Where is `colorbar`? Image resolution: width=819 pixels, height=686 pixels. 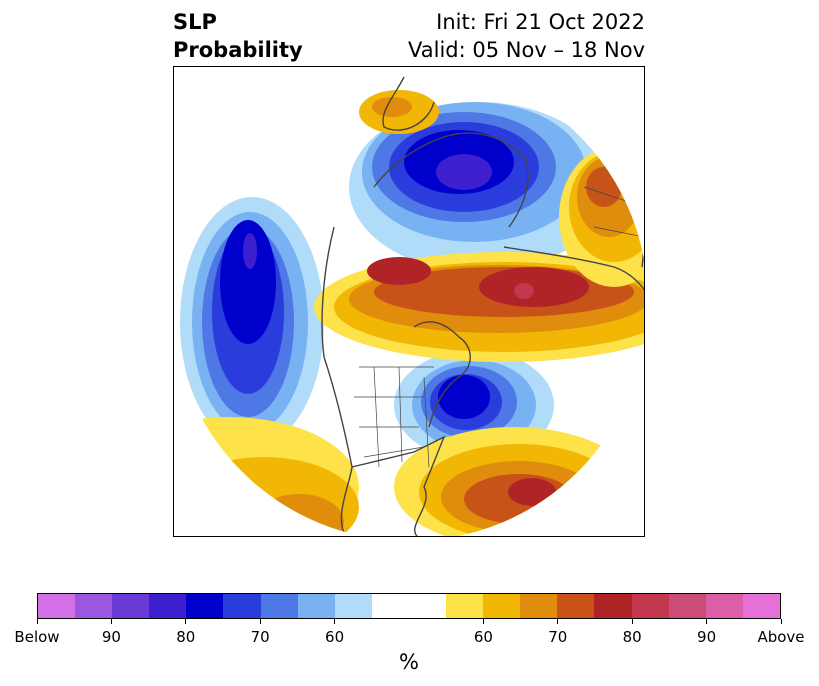
colorbar is located at coordinates (409, 606).